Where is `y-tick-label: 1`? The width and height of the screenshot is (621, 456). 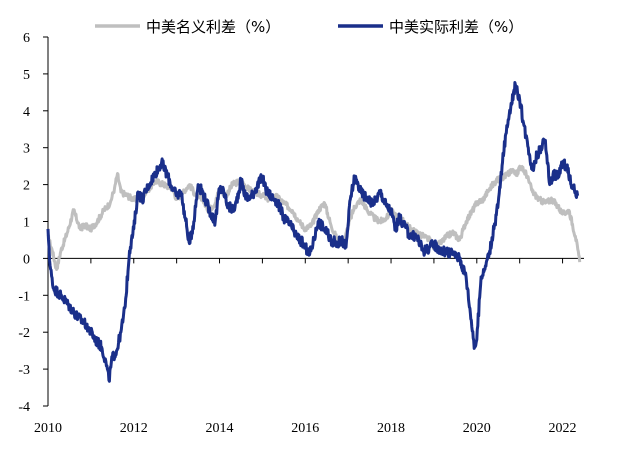
y-tick-label: 1 is located at coordinates (26, 223).